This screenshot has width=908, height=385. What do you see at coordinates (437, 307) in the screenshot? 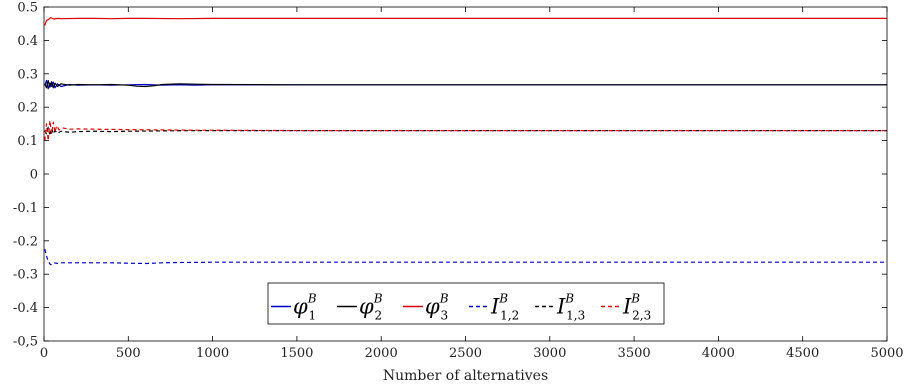
I see `legend-label-3: φB 3` at bounding box center [437, 307].